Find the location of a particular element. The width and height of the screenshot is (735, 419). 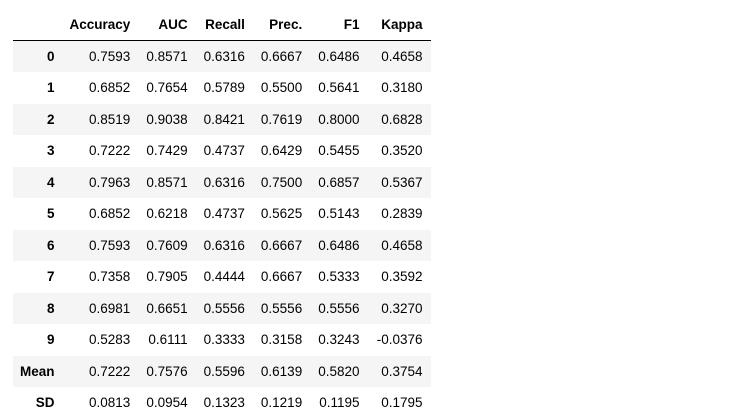

cell-kappa: -0.0376 is located at coordinates (399, 340).